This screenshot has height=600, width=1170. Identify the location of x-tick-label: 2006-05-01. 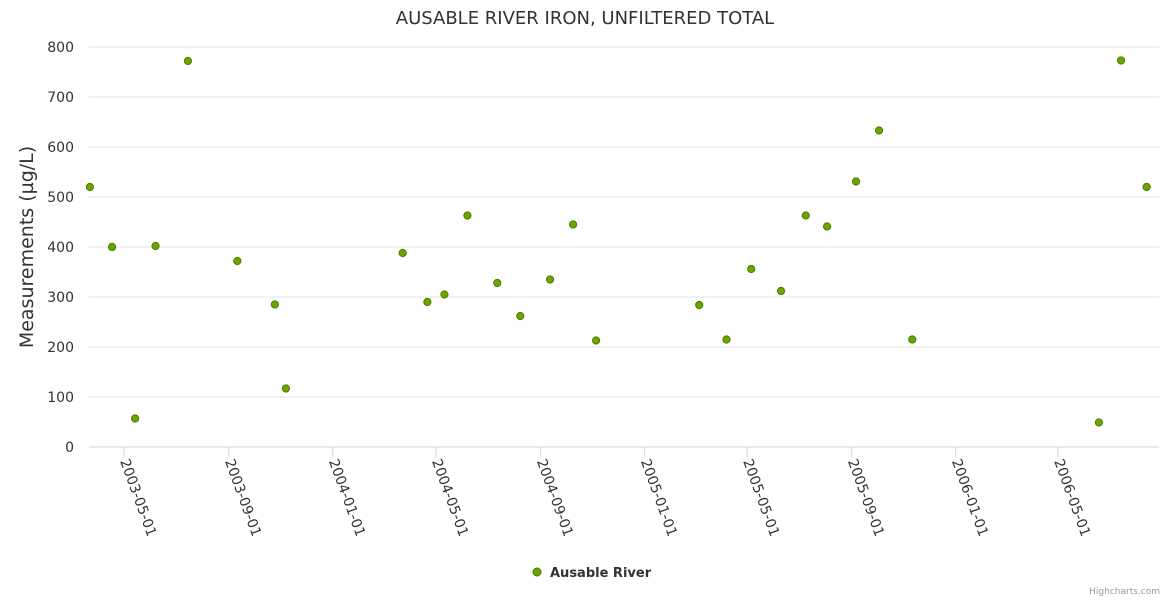
(1071, 498).